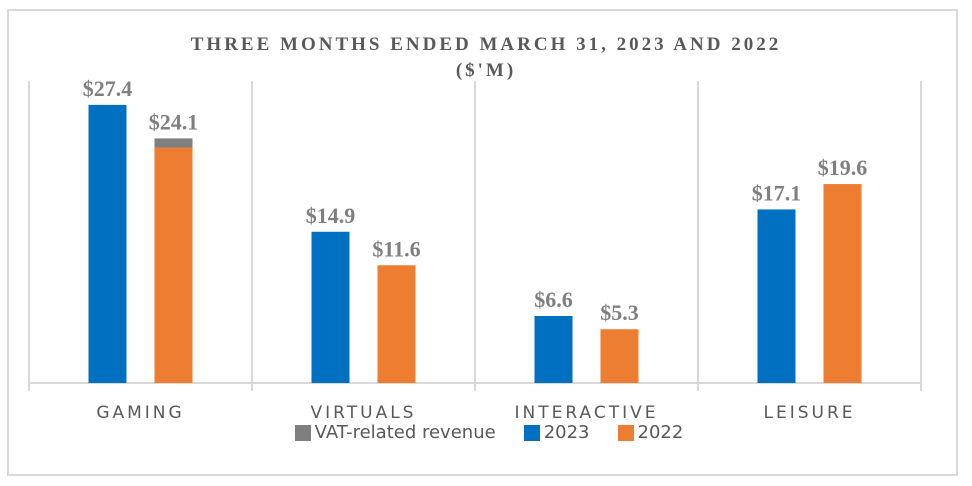 The height and width of the screenshot is (486, 972). What do you see at coordinates (842, 283) in the screenshot?
I see `bar-2022-leisure` at bounding box center [842, 283].